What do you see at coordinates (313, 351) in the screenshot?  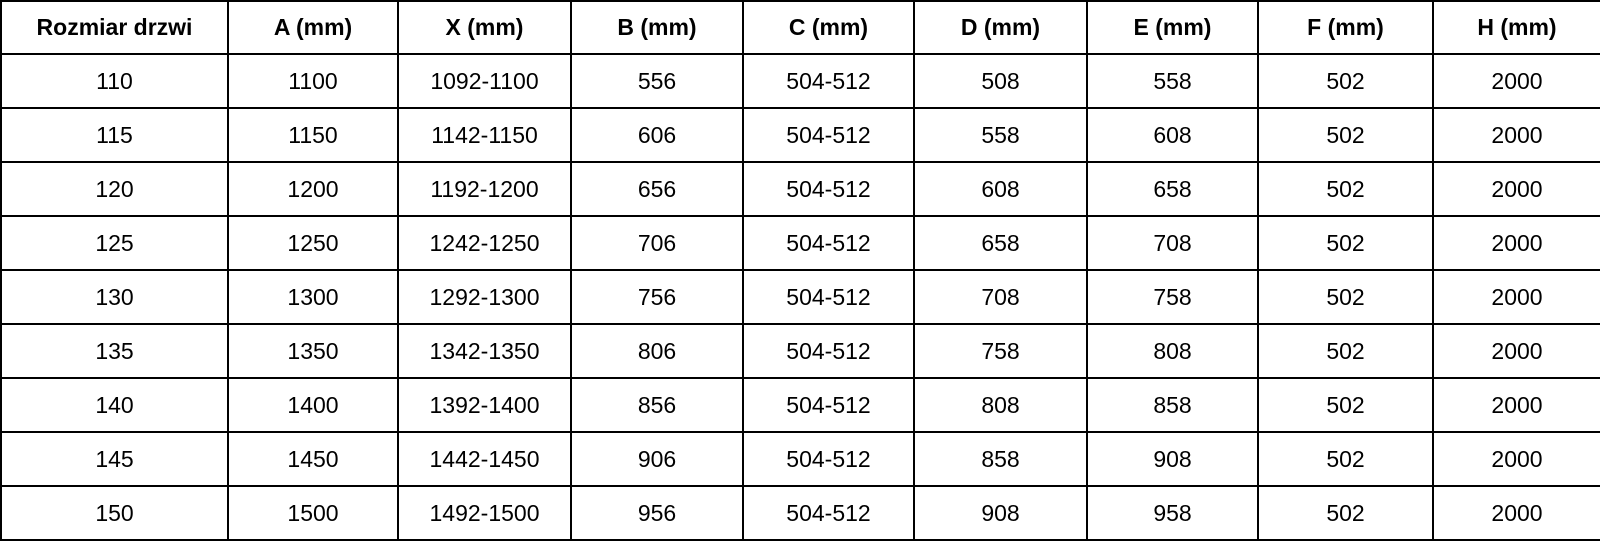 I see `table-cell: 1350` at bounding box center [313, 351].